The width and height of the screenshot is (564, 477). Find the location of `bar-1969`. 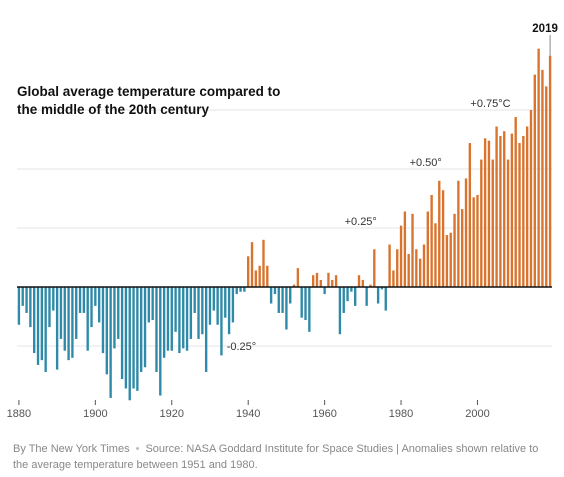

bar-1969 is located at coordinates (359, 281).